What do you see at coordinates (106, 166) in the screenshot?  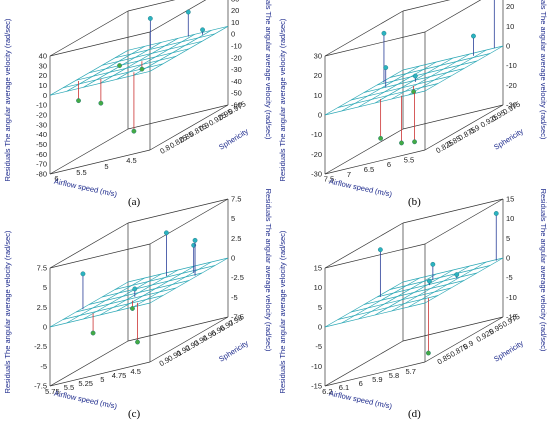 I see `x-tick-label: 5` at bounding box center [106, 166].